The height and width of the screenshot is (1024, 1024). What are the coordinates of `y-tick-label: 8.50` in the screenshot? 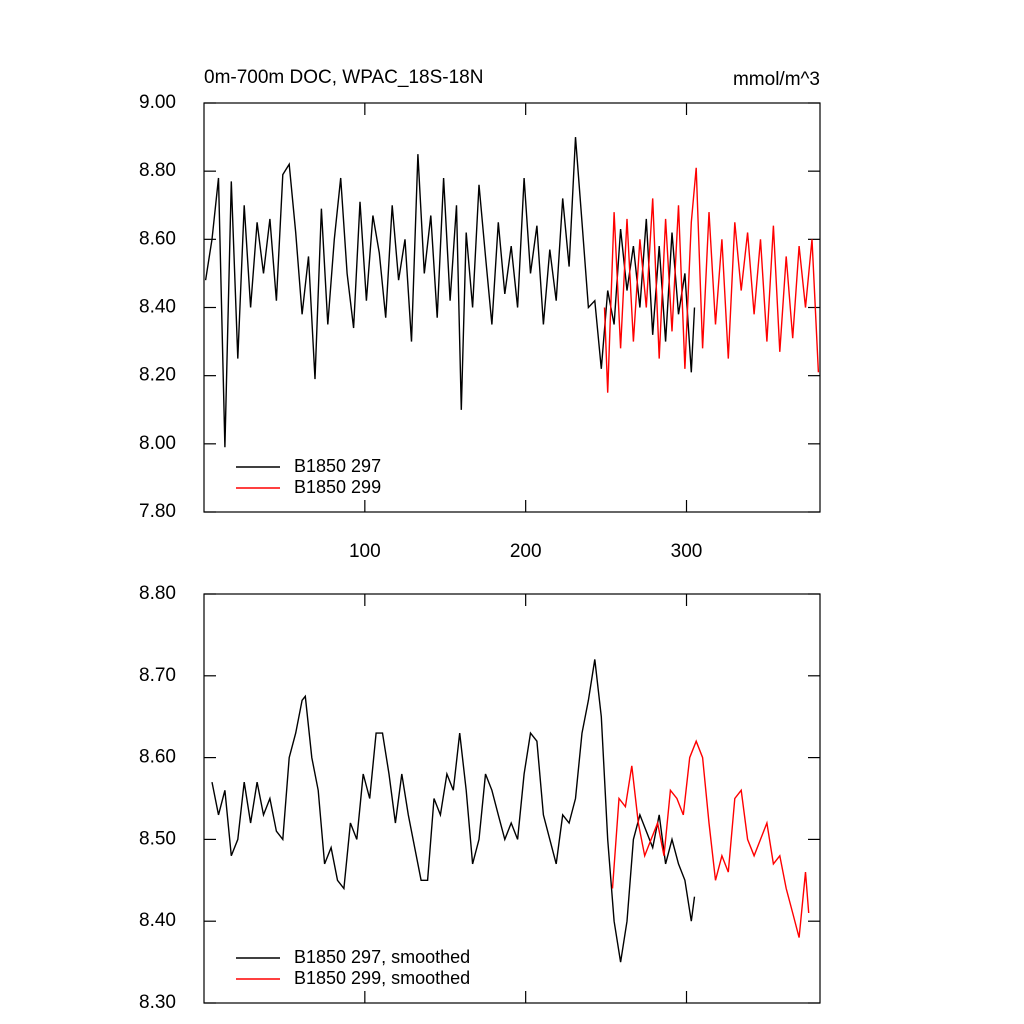 It's located at (157, 838).